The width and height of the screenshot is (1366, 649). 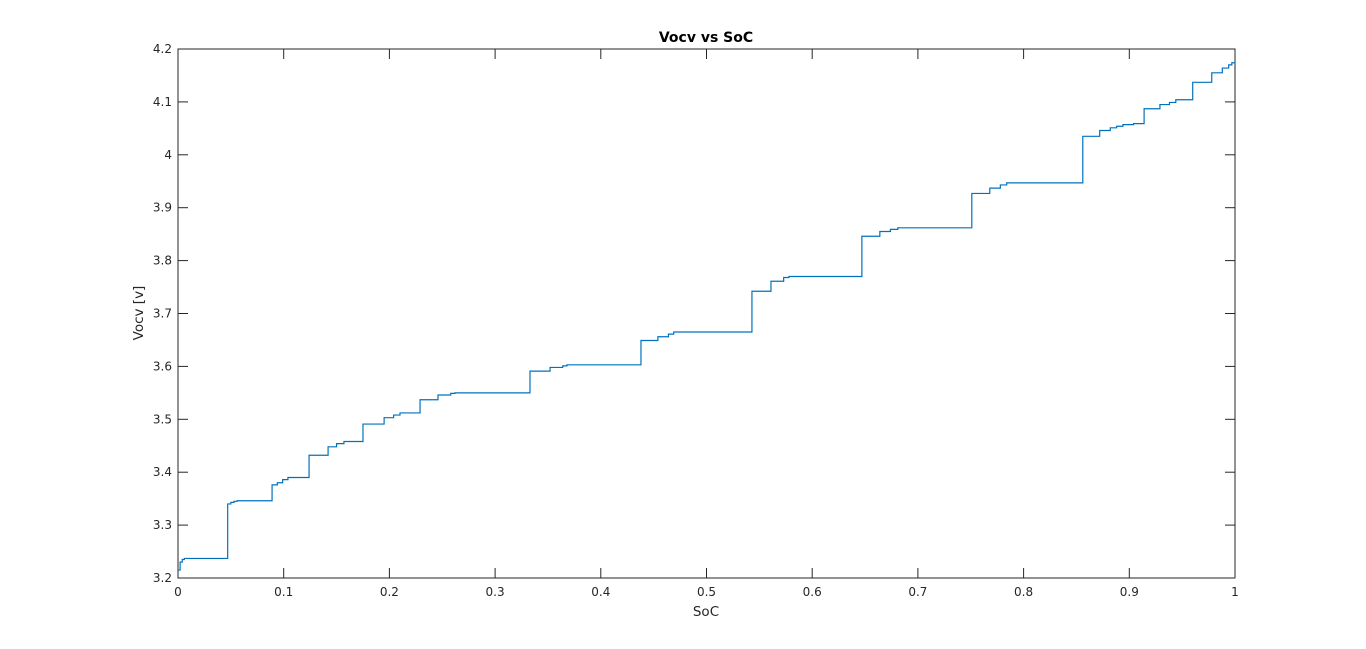 What do you see at coordinates (917, 592) in the screenshot?
I see `x-tick-label: 0.7` at bounding box center [917, 592].